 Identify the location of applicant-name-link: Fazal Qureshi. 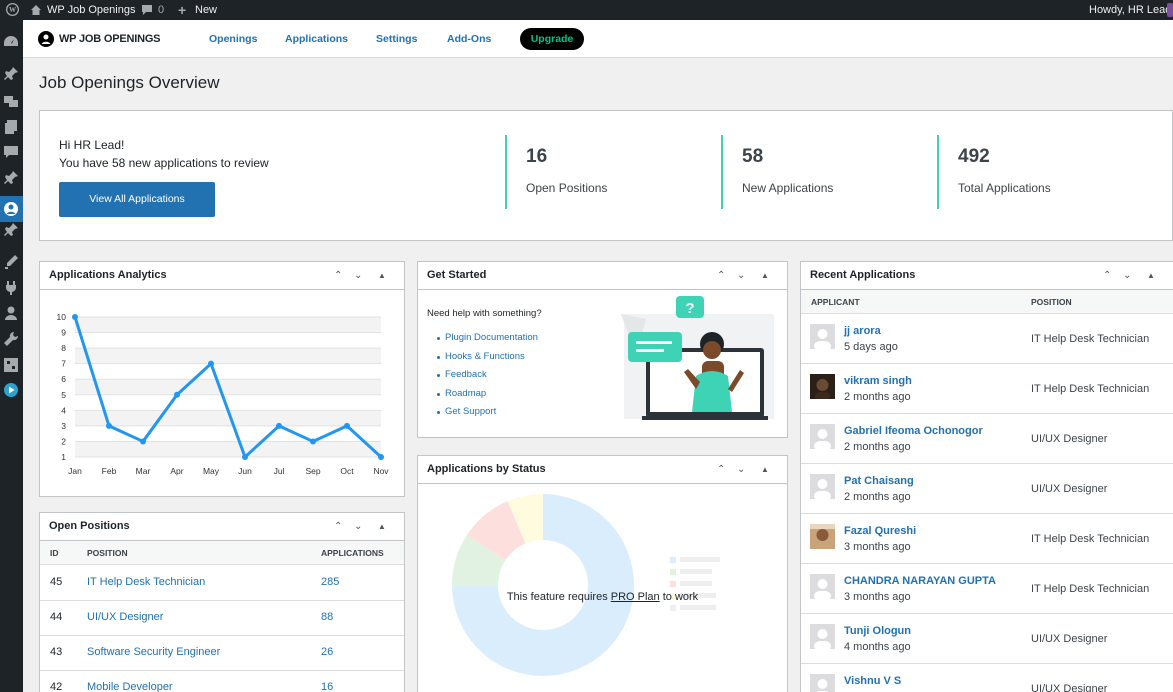
(880, 531).